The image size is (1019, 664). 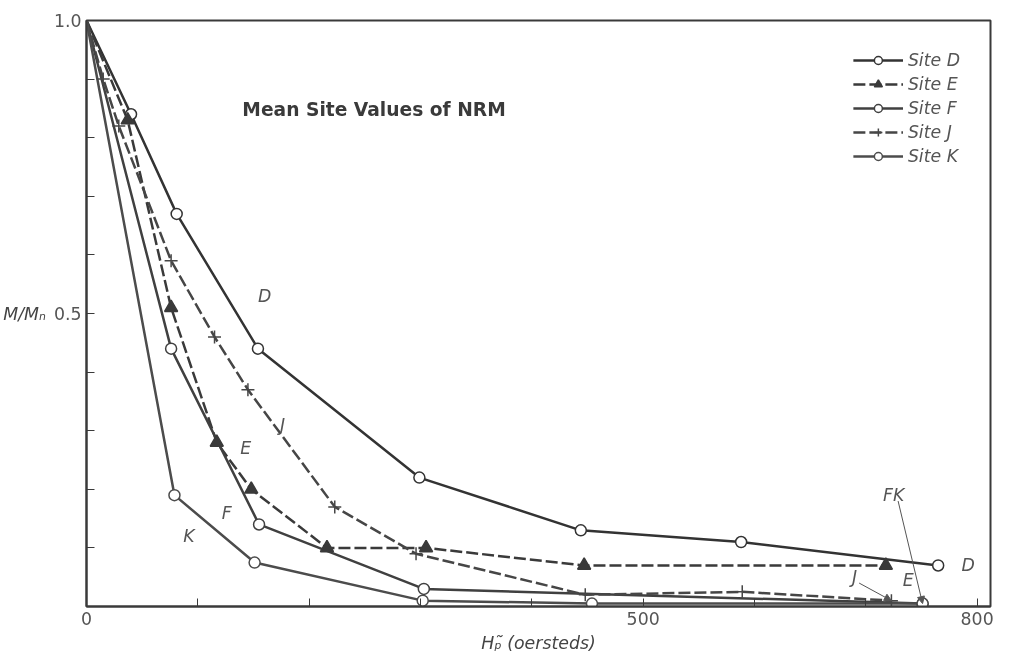 I want to click on y-axis-title: M/Mₙ, so click(x=25, y=313).